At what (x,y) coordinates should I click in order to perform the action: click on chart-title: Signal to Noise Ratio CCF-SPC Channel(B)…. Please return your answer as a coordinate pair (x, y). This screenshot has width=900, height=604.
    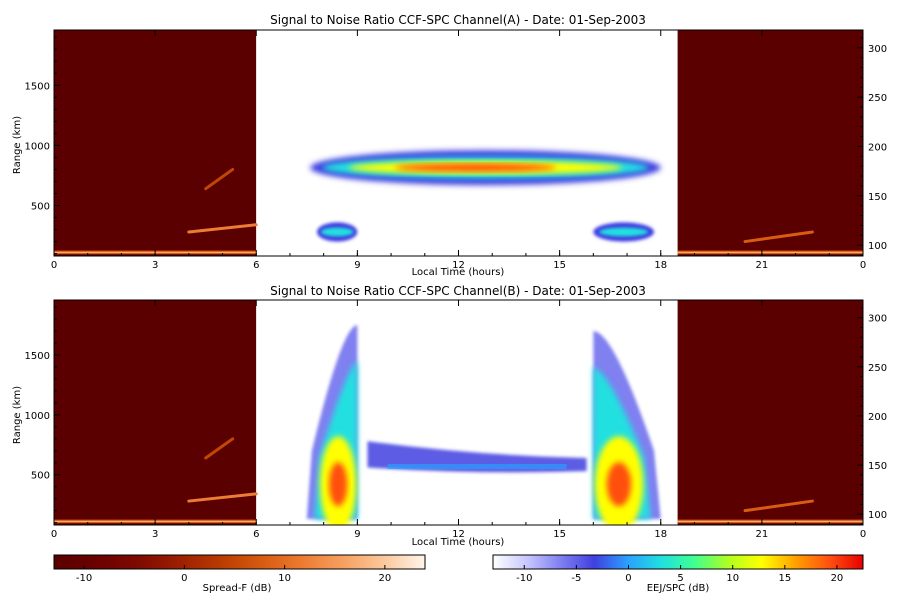
    Looking at the image, I should click on (458, 291).